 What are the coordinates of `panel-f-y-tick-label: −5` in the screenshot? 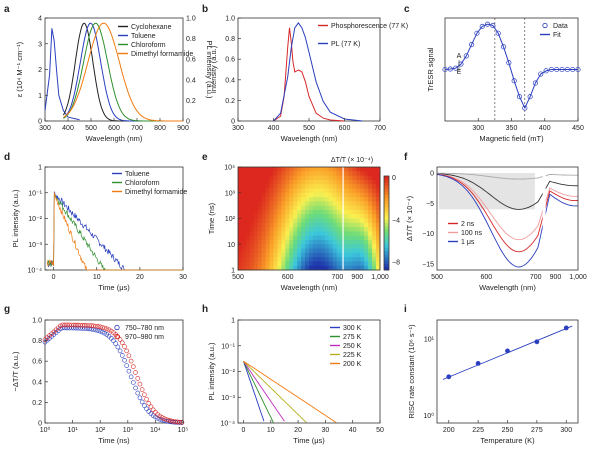 It's located at (430, 204).